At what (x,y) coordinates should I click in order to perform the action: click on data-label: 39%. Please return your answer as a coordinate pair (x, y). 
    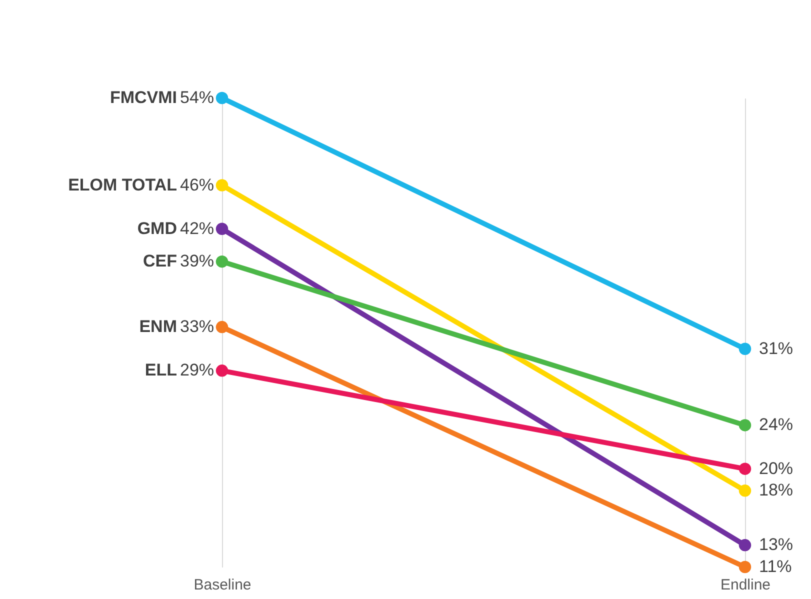
    Looking at the image, I should click on (197, 261).